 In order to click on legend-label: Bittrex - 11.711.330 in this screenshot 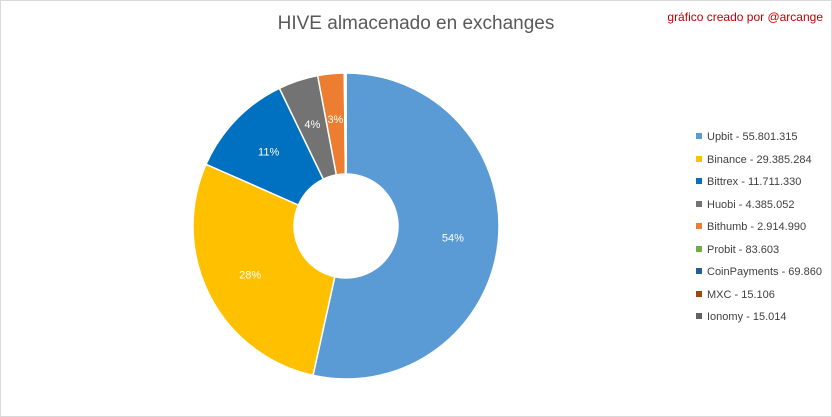, I will do `click(754, 182)`.